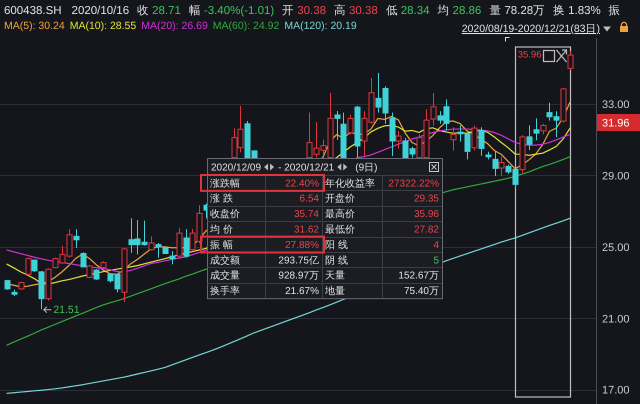  Describe the element at coordinates (298, 260) in the screenshot. I see `annotation: 293.75亿` at that location.